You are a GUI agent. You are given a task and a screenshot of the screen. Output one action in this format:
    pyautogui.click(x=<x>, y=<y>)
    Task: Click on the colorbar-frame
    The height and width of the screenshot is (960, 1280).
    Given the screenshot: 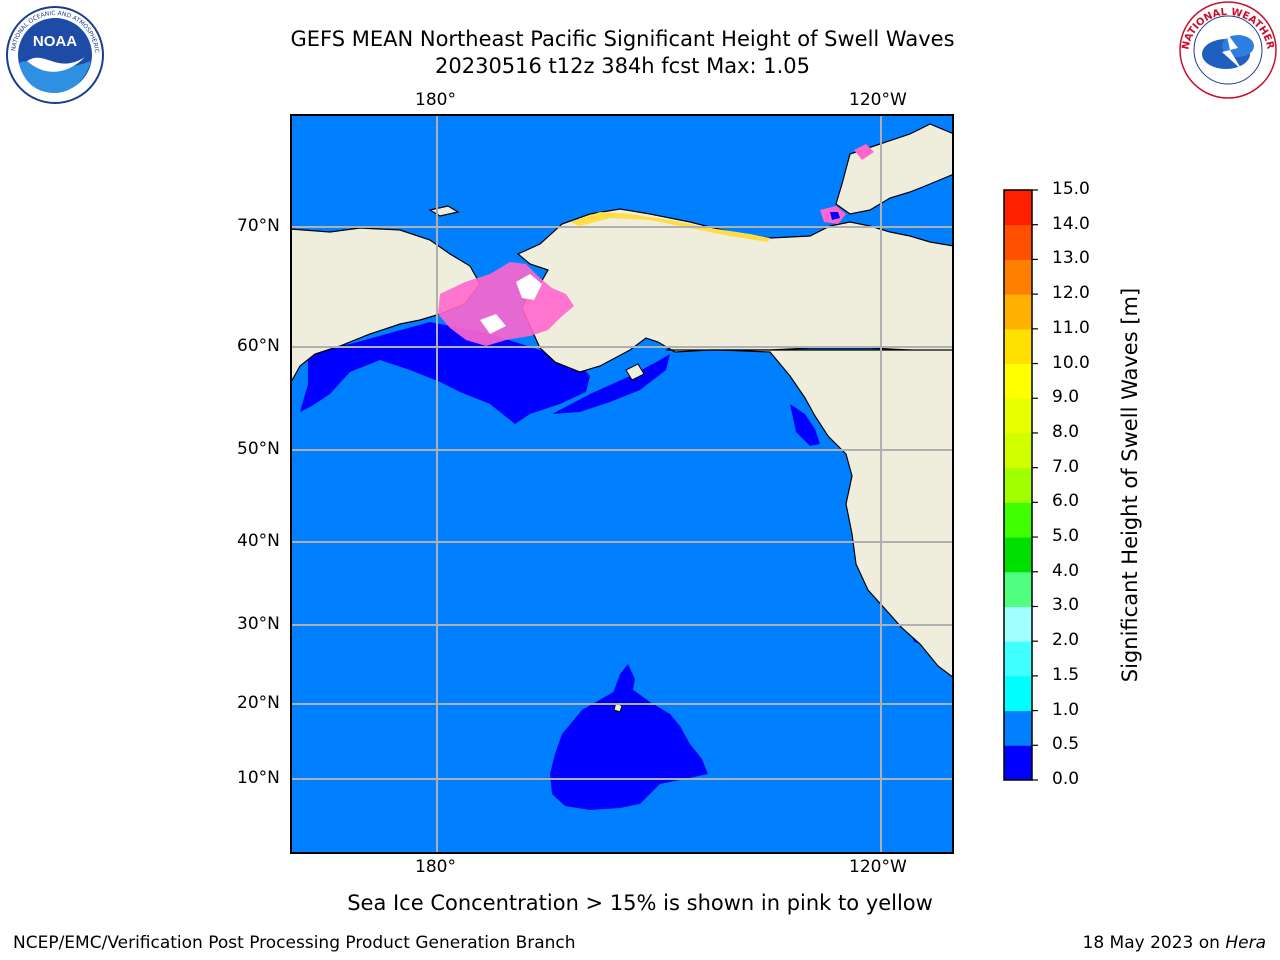 What is the action you would take?
    pyautogui.click(x=1018, y=485)
    